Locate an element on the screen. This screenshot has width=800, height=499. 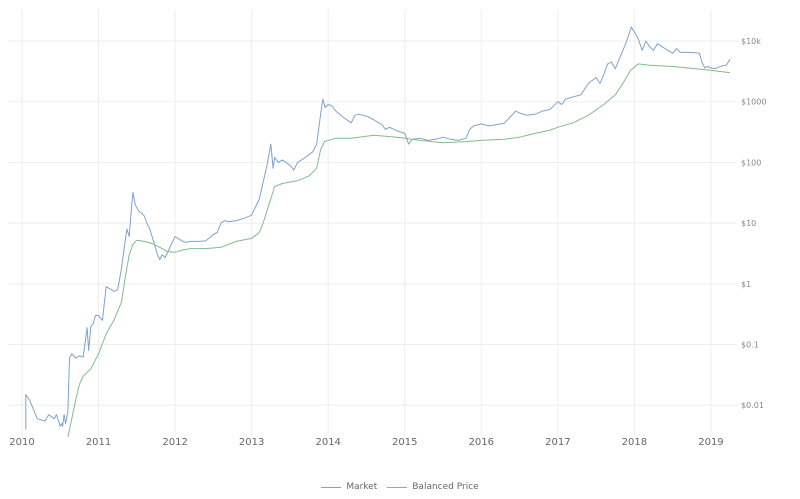
y-tick-label: $1 is located at coordinates (746, 284).